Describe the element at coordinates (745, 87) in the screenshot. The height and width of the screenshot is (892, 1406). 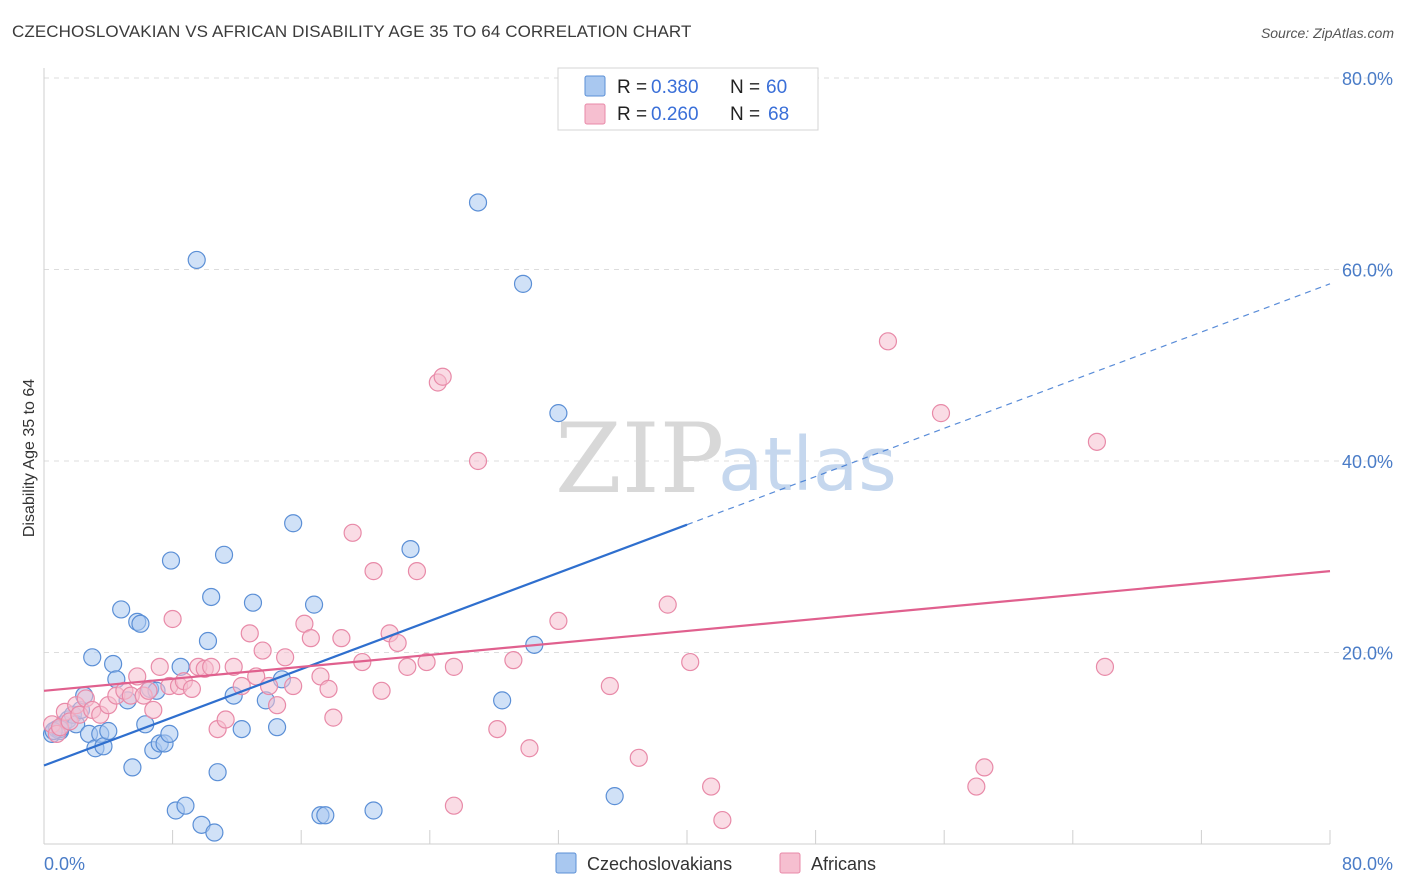
I see `legend-n-label-1: N =` at that location.